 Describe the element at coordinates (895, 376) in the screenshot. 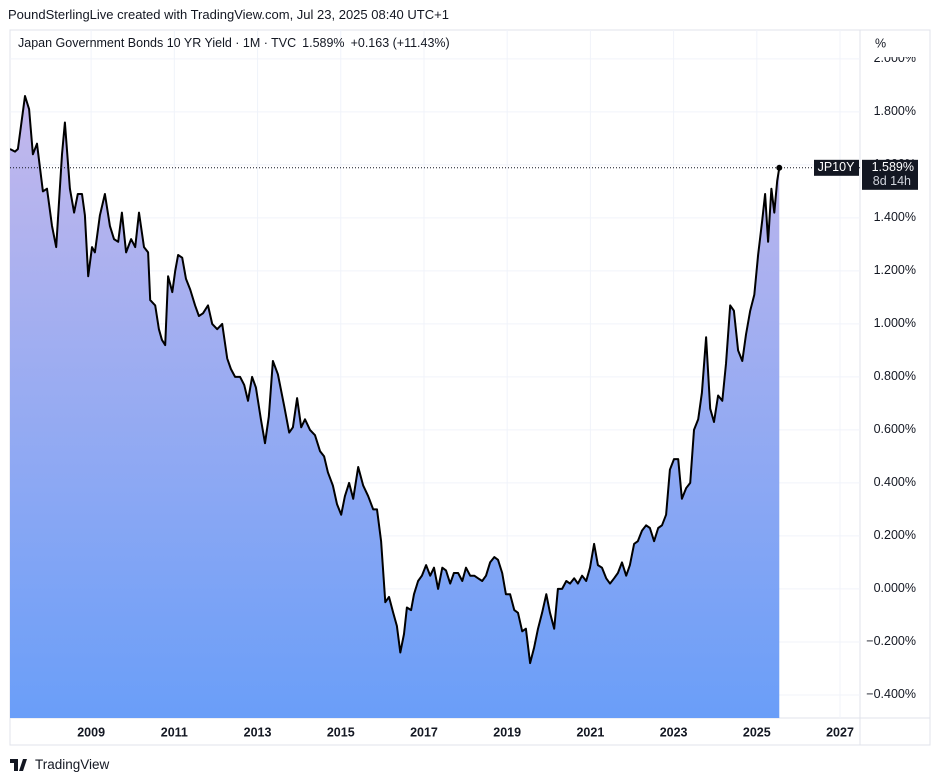

I see `y-tick-label: 0.800%` at that location.